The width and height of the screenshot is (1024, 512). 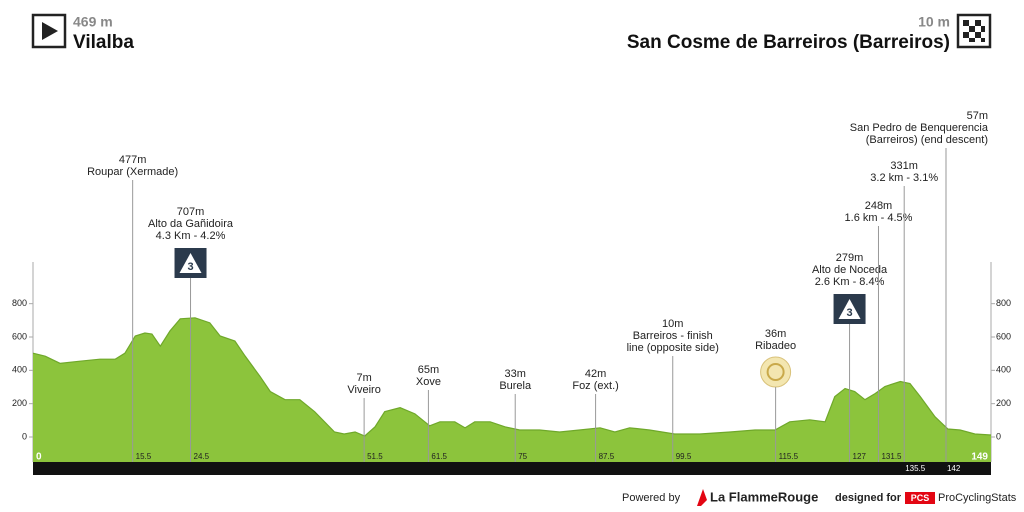 What do you see at coordinates (915, 468) in the screenshot?
I see `x-tick-label: 135.5` at bounding box center [915, 468].